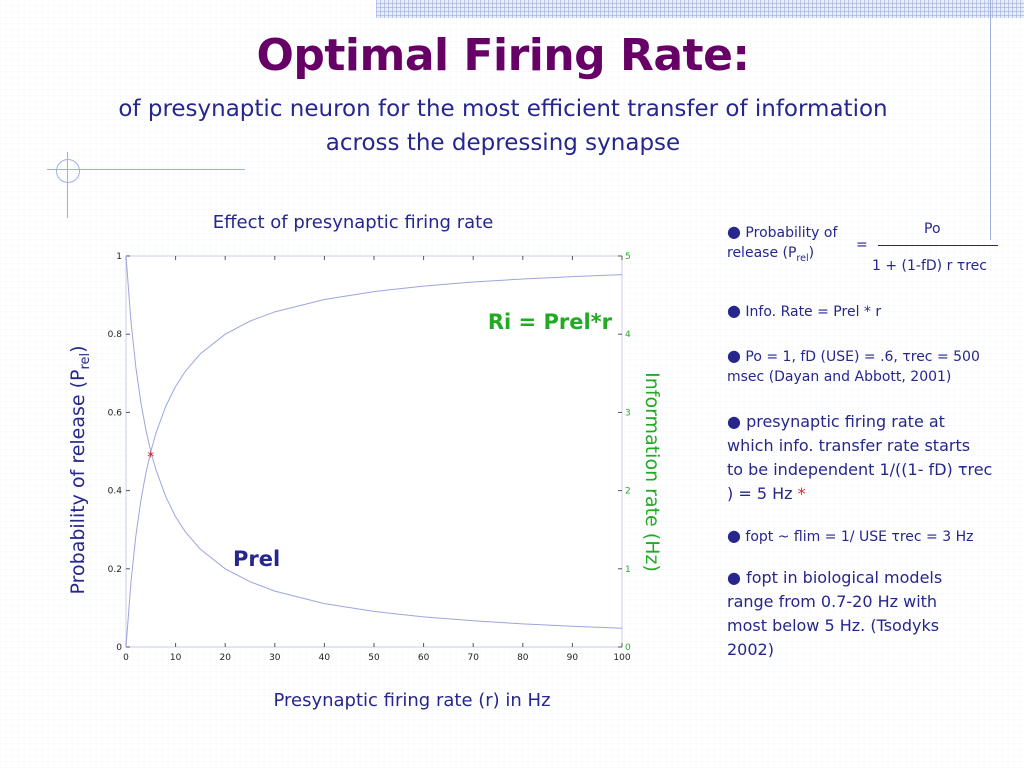 This screenshot has width=1024, height=768. Describe the element at coordinates (839, 377) in the screenshot. I see `bullet-3-line-2: msec (Dayan and Abbott, 2001)` at that location.